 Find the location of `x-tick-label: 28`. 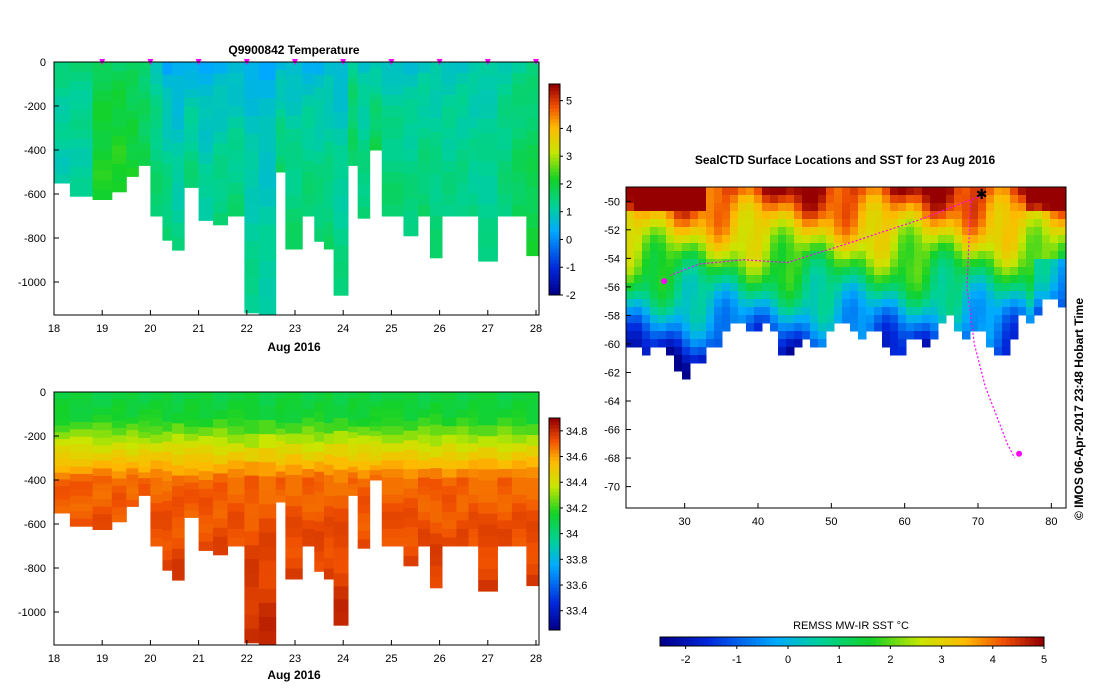

x-tick-label: 28 is located at coordinates (536, 659).